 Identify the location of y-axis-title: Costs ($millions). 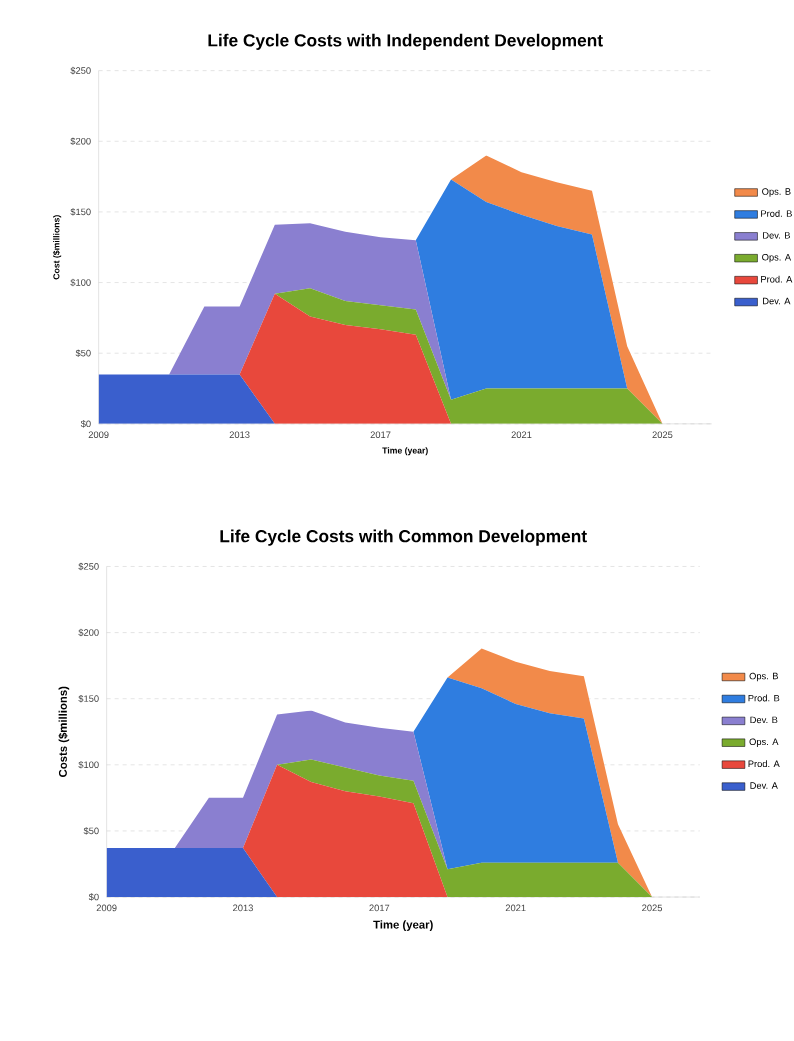
(63, 731).